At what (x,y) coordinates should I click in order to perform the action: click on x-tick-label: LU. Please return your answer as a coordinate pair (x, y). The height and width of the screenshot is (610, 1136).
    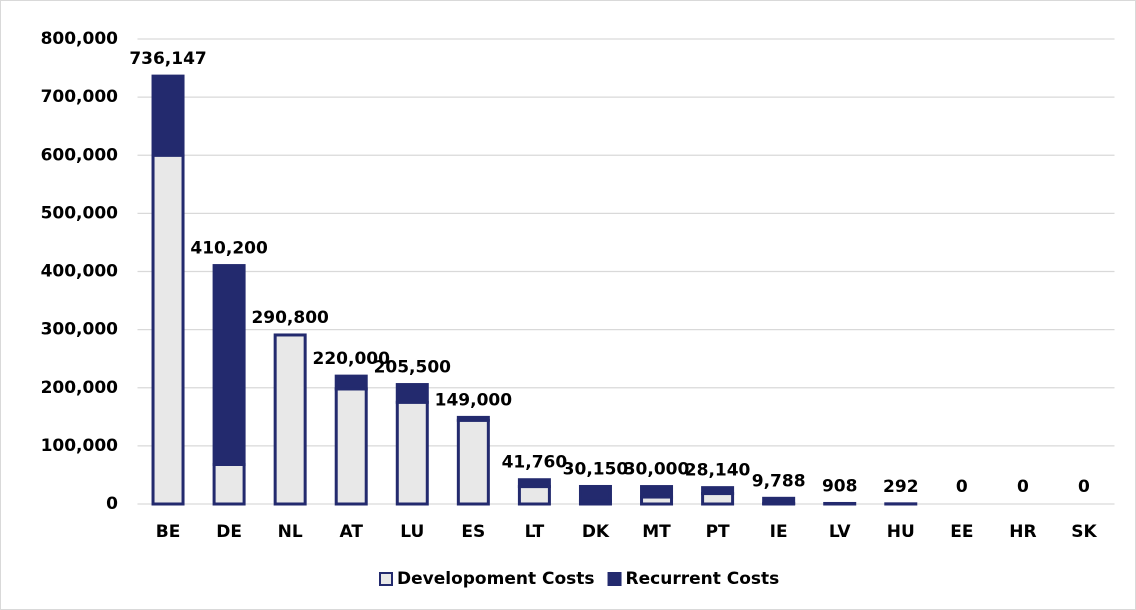
    Looking at the image, I should click on (412, 532).